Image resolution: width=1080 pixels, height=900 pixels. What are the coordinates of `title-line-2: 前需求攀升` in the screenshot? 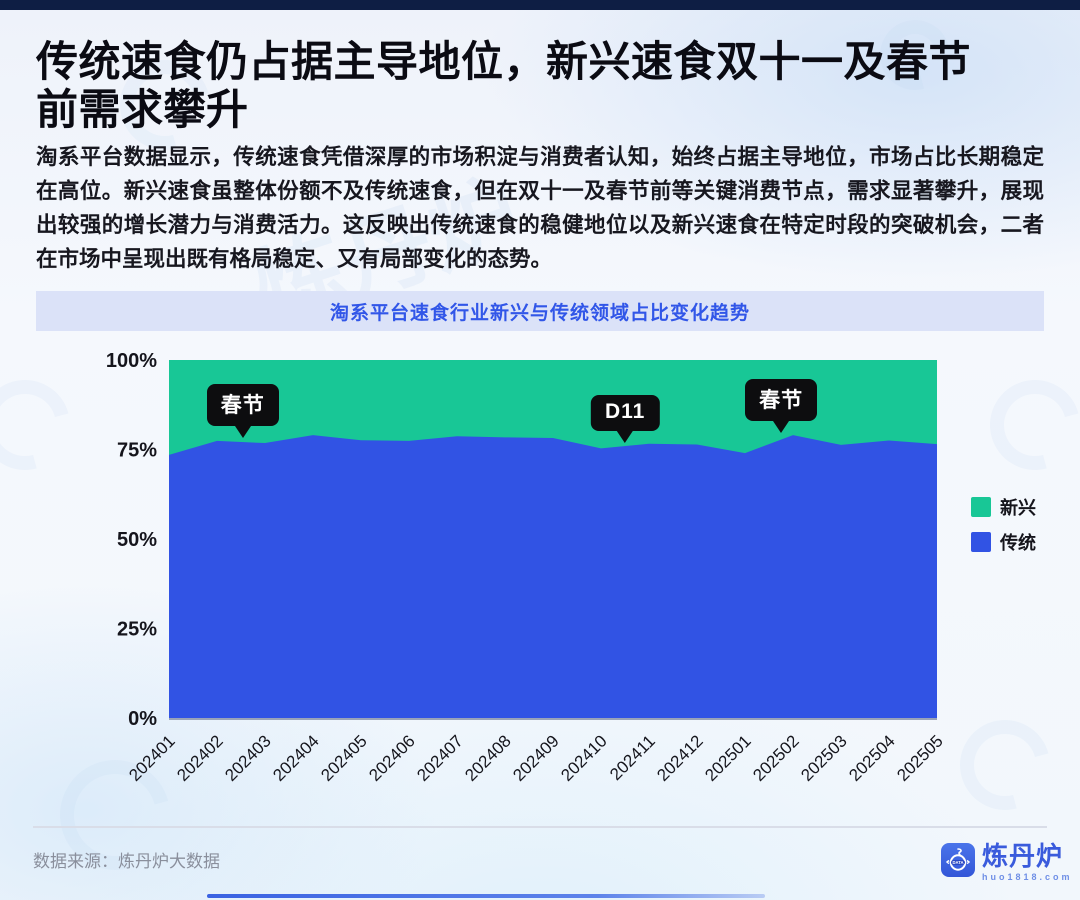 It's located at (142, 109).